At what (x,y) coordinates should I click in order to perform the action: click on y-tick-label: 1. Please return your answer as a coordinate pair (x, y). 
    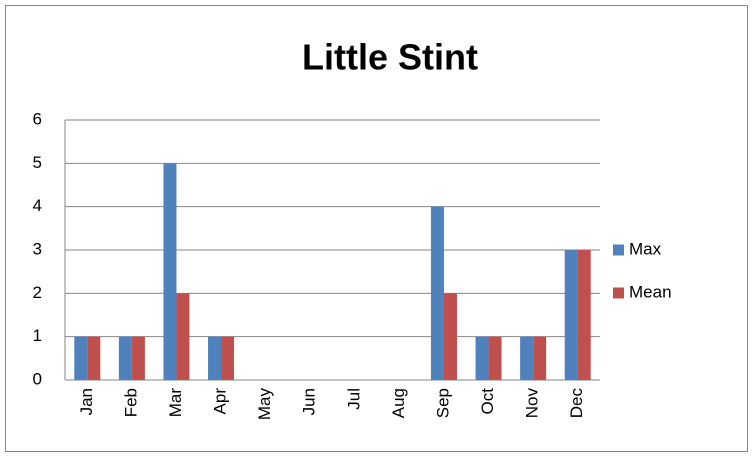
    Looking at the image, I should click on (37, 335).